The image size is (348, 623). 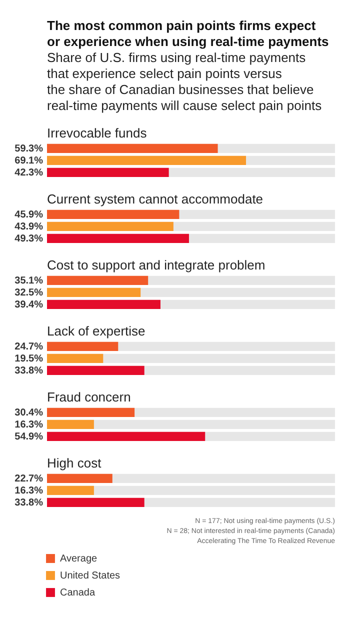 I want to click on y-tick-label: Cost to support and integrate problem, so click(x=156, y=264).